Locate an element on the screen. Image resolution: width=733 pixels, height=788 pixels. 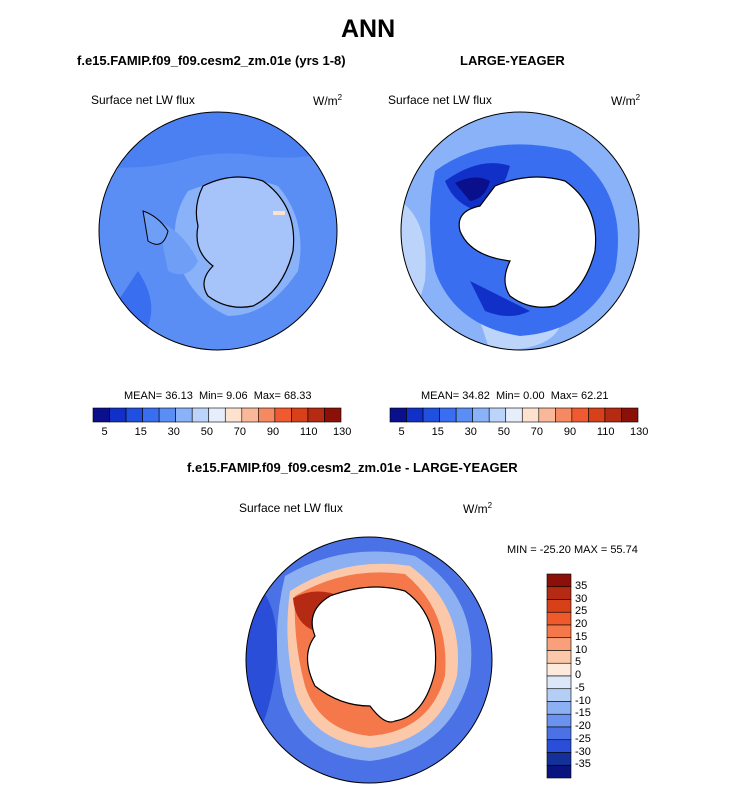
obs-map is located at coordinates (520, 231).